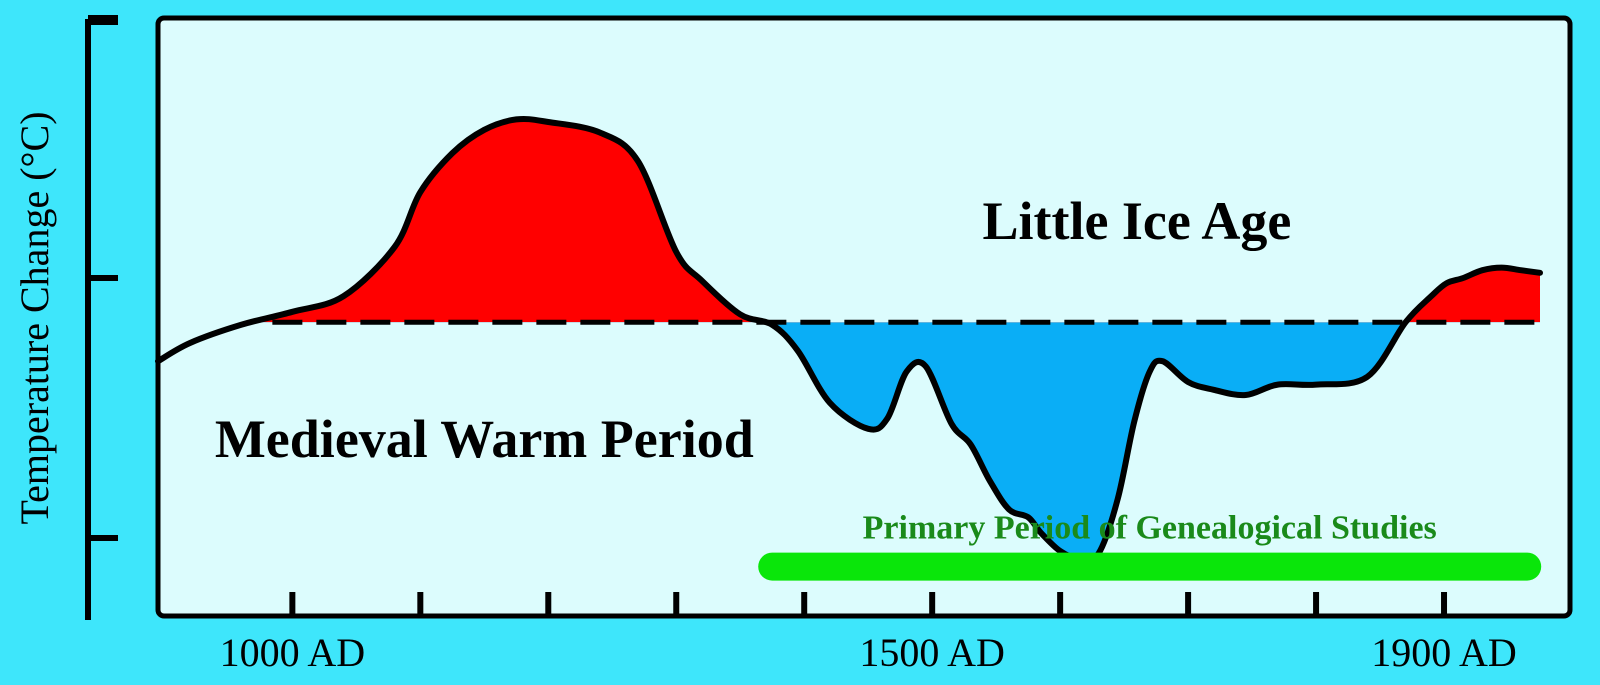 This screenshot has width=1600, height=685. I want to click on y-axis-label: Temperature Change (°C), so click(34, 317).